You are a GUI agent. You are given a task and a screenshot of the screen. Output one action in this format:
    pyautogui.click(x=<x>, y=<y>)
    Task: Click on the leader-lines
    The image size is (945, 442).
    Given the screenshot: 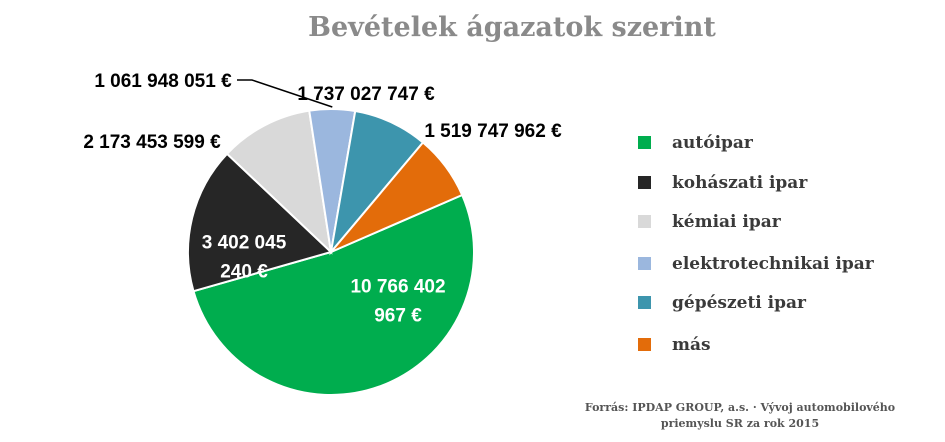 What is the action you would take?
    pyautogui.click(x=285, y=93)
    